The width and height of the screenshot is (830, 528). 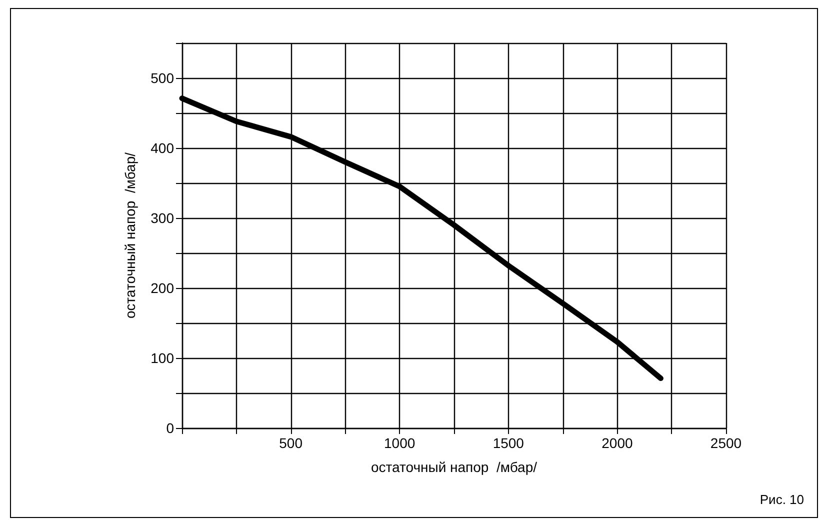 I want to click on y-tick-label: 300, so click(x=162, y=218).